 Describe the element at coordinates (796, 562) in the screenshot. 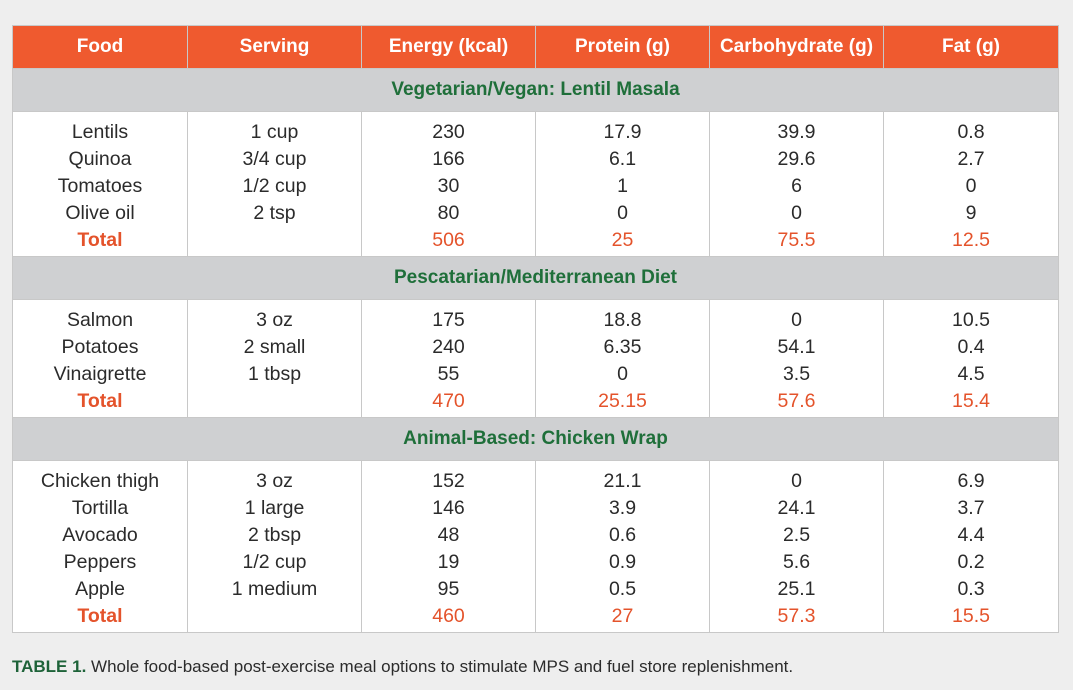

I see `carbohydrate-value: 5.6` at that location.